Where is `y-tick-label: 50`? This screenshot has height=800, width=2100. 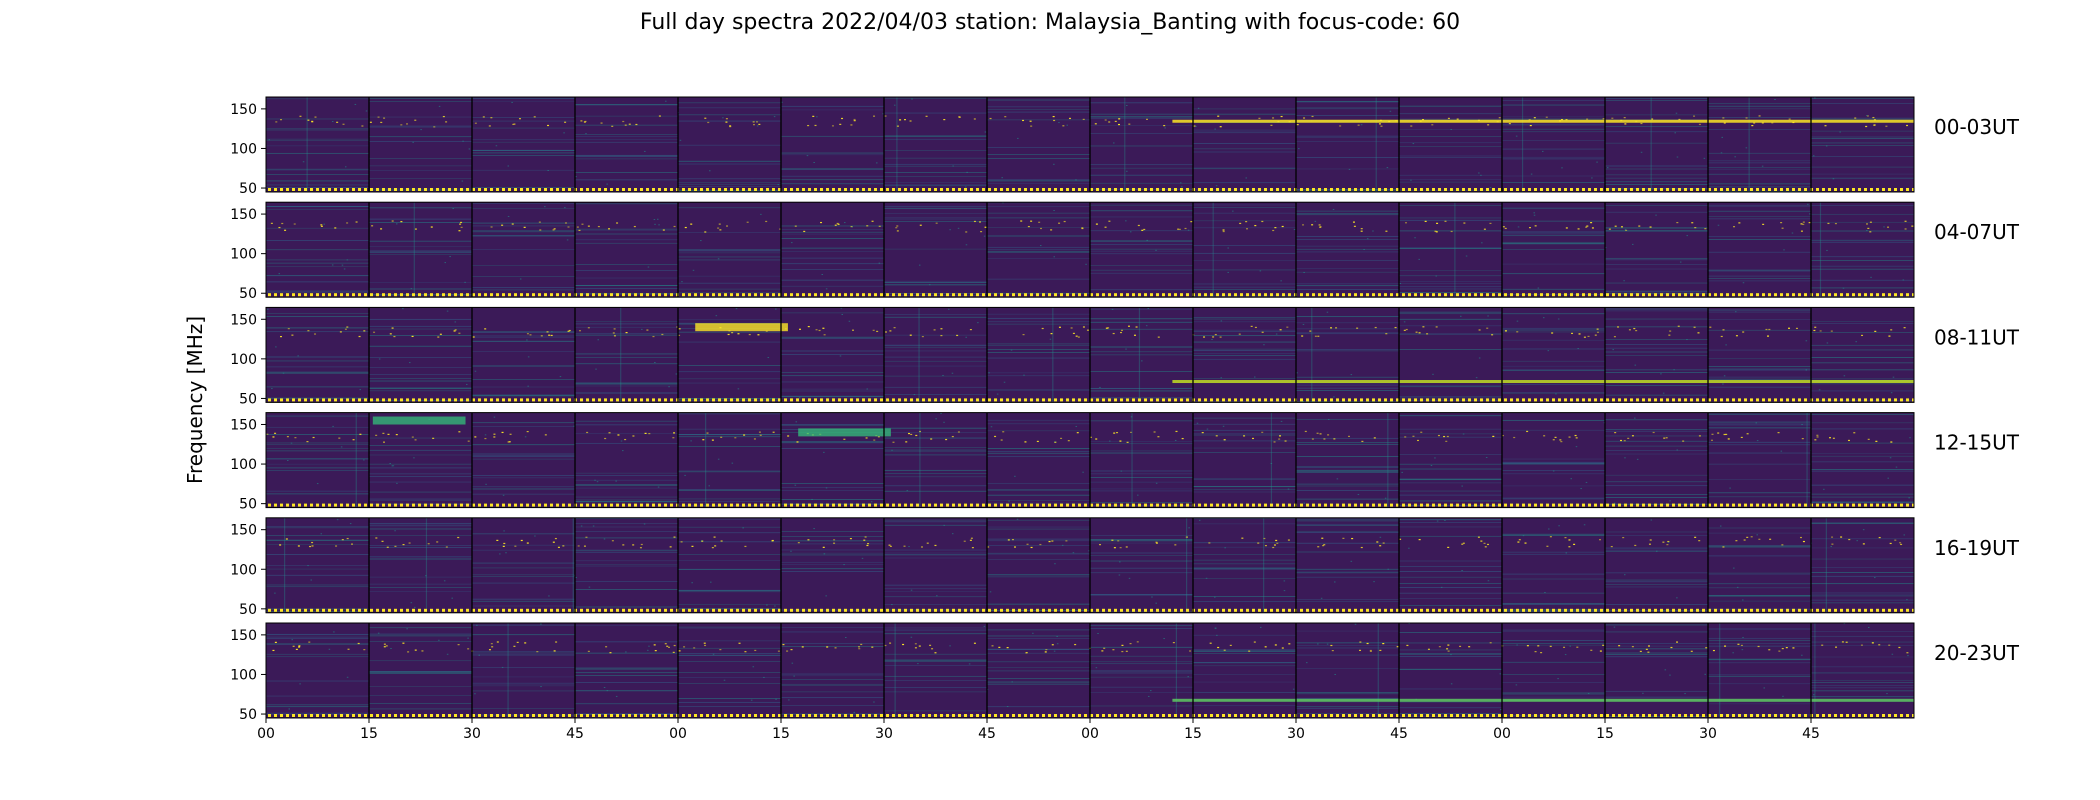 y-tick-label: 50 is located at coordinates (248, 294).